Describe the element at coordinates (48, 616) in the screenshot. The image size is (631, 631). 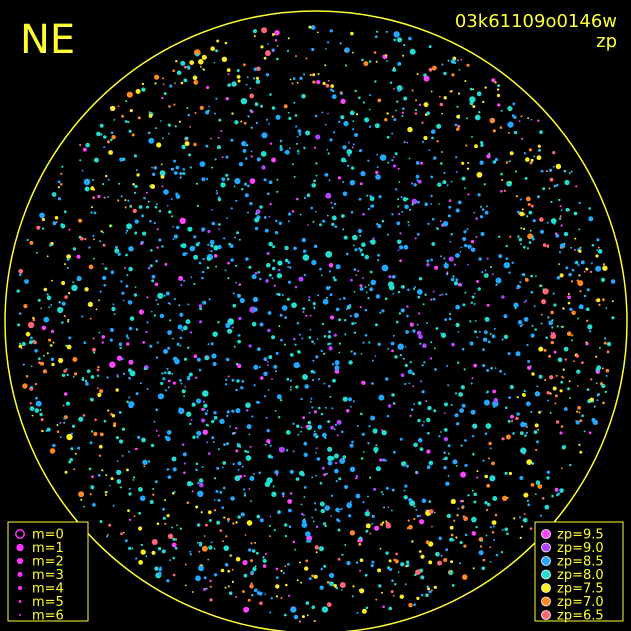
I see `magnitude-label: m=6` at that location.